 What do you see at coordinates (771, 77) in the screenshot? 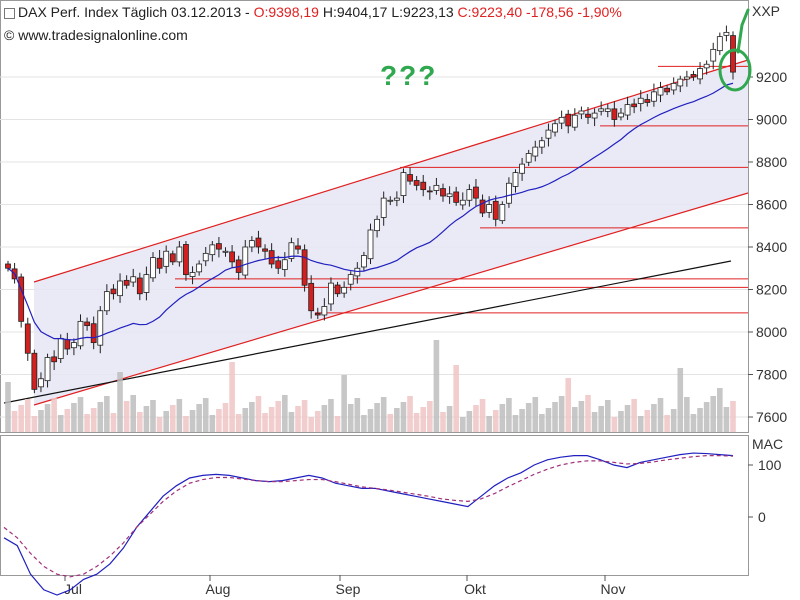
I see `y-tick-label: 9200` at bounding box center [771, 77].